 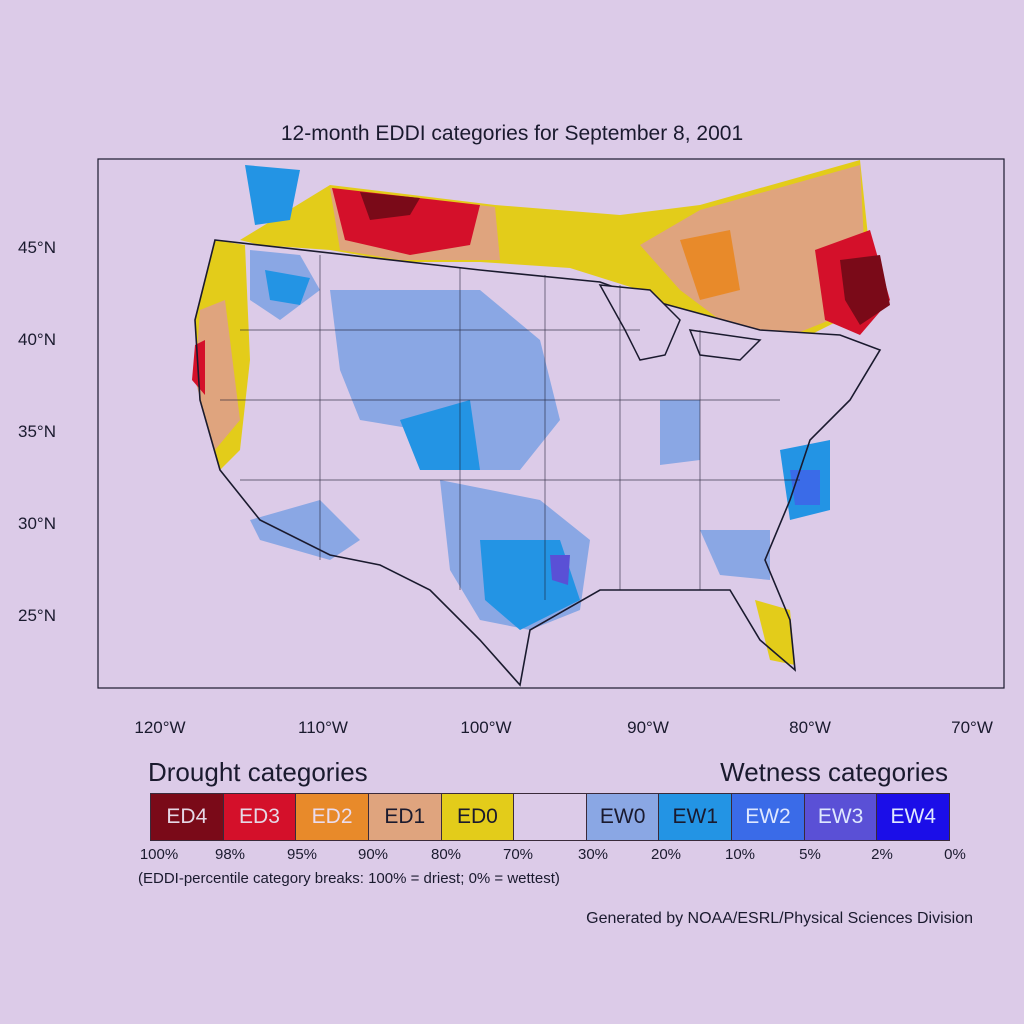 What do you see at coordinates (373, 854) in the screenshot?
I see `break-label: 90%` at bounding box center [373, 854].